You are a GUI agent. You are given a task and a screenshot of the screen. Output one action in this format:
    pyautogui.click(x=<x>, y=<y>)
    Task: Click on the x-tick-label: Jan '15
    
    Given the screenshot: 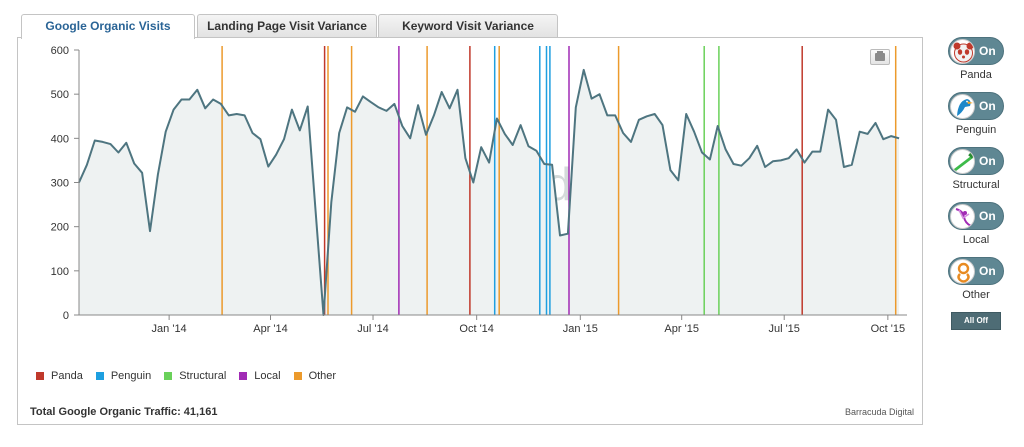 What is the action you would take?
    pyautogui.click(x=580, y=329)
    